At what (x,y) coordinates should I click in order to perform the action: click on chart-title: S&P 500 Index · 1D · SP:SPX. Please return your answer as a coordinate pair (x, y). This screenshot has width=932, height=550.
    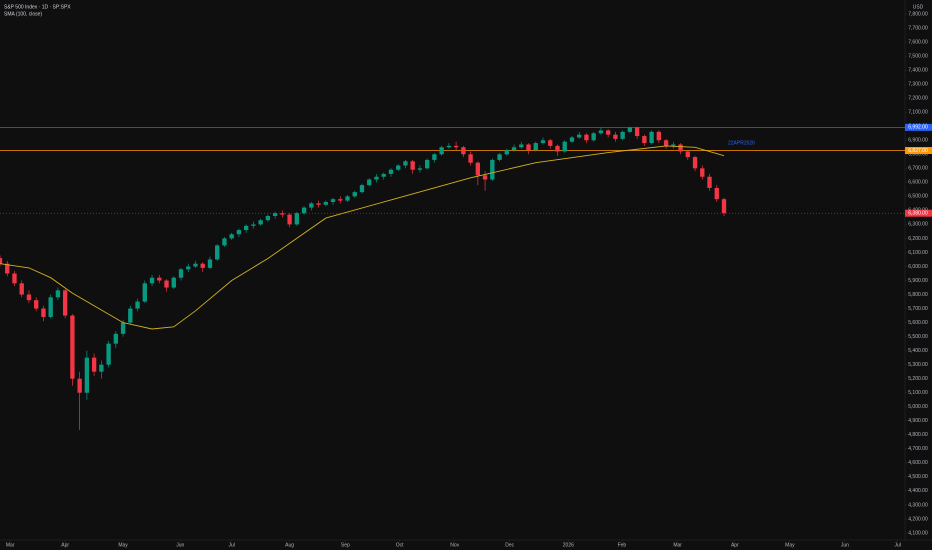
    Looking at the image, I should click on (37, 7).